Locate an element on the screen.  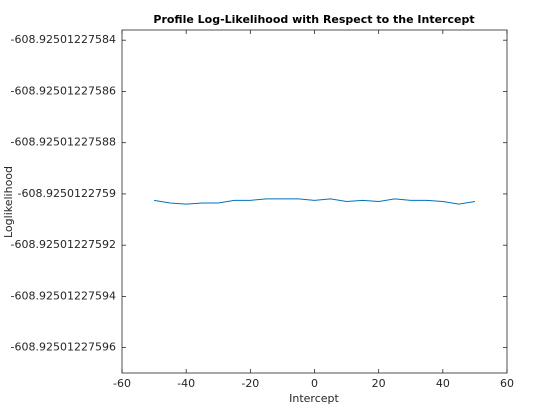
x-tick-label: -40 is located at coordinates (186, 383).